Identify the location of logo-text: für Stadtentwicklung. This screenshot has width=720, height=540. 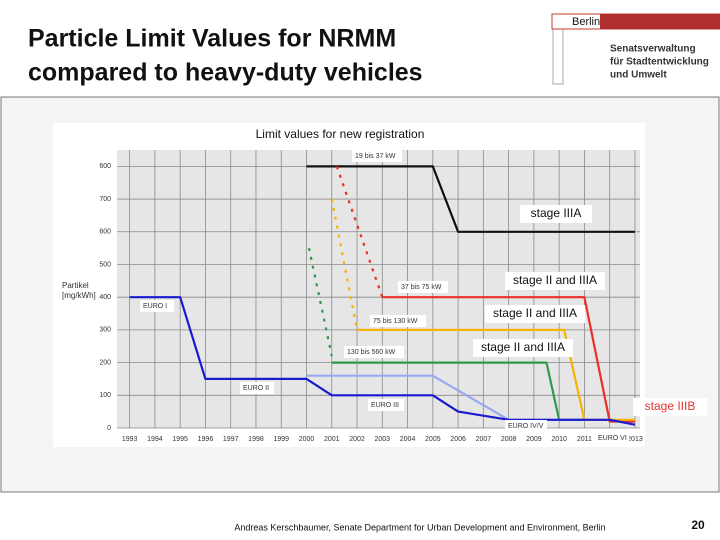
(659, 62).